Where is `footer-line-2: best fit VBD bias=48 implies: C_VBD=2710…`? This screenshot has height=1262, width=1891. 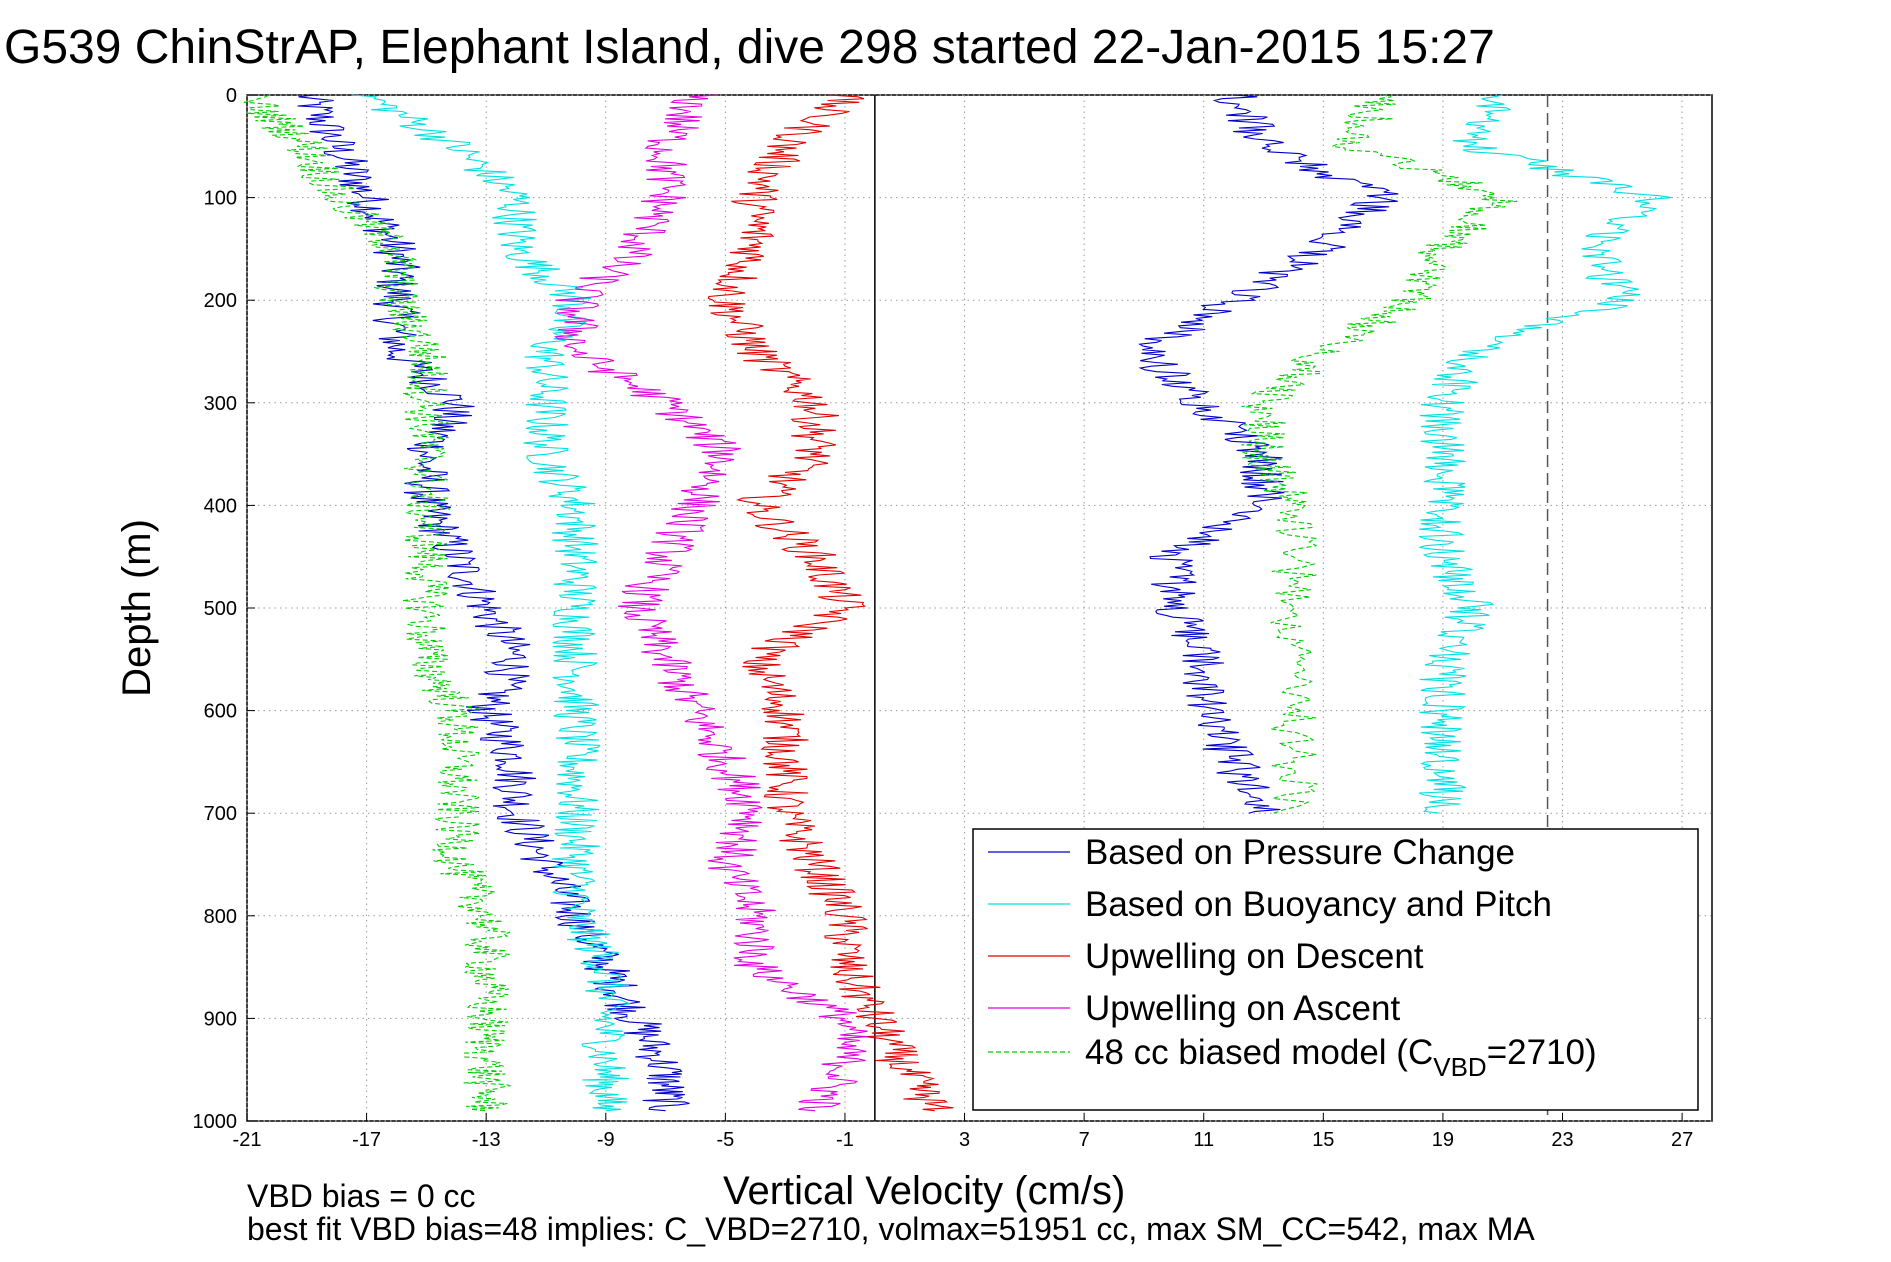
footer-line-2: best fit VBD bias=48 implies: C_VBD=2710… is located at coordinates (891, 1229).